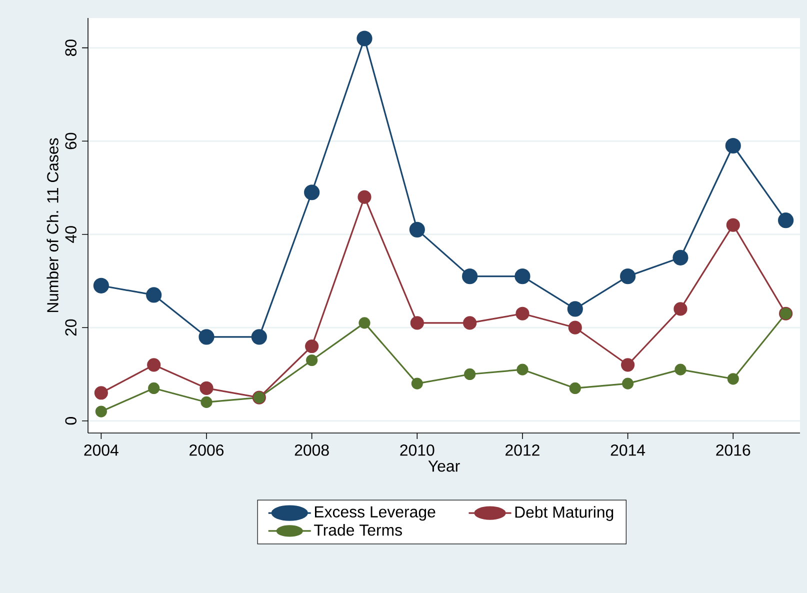 The image size is (807, 593). What do you see at coordinates (52, 225) in the screenshot?
I see `y-axis-title: Number of Ch. 11 Cases` at bounding box center [52, 225].